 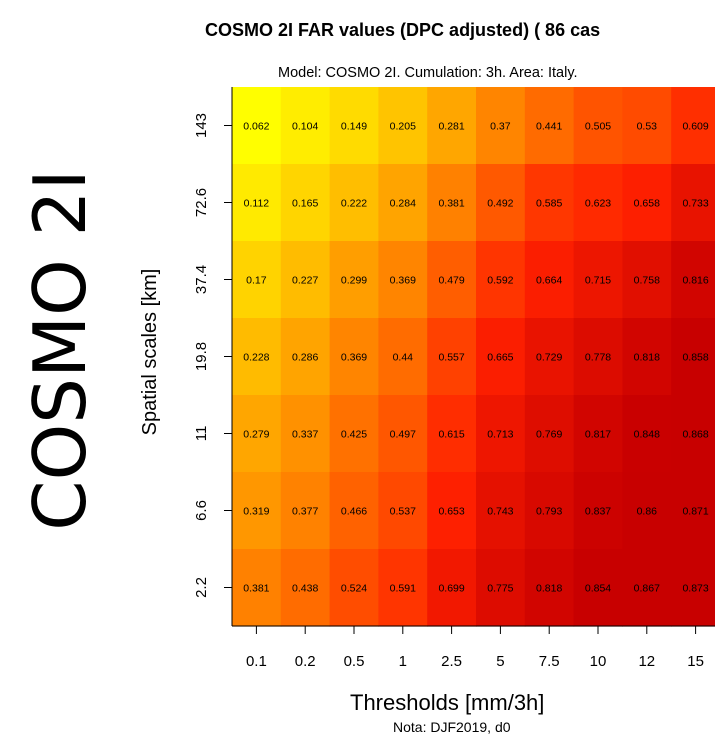 What do you see at coordinates (549, 435) in the screenshot?
I see `heatmap-cell-value: 0.769` at bounding box center [549, 435].